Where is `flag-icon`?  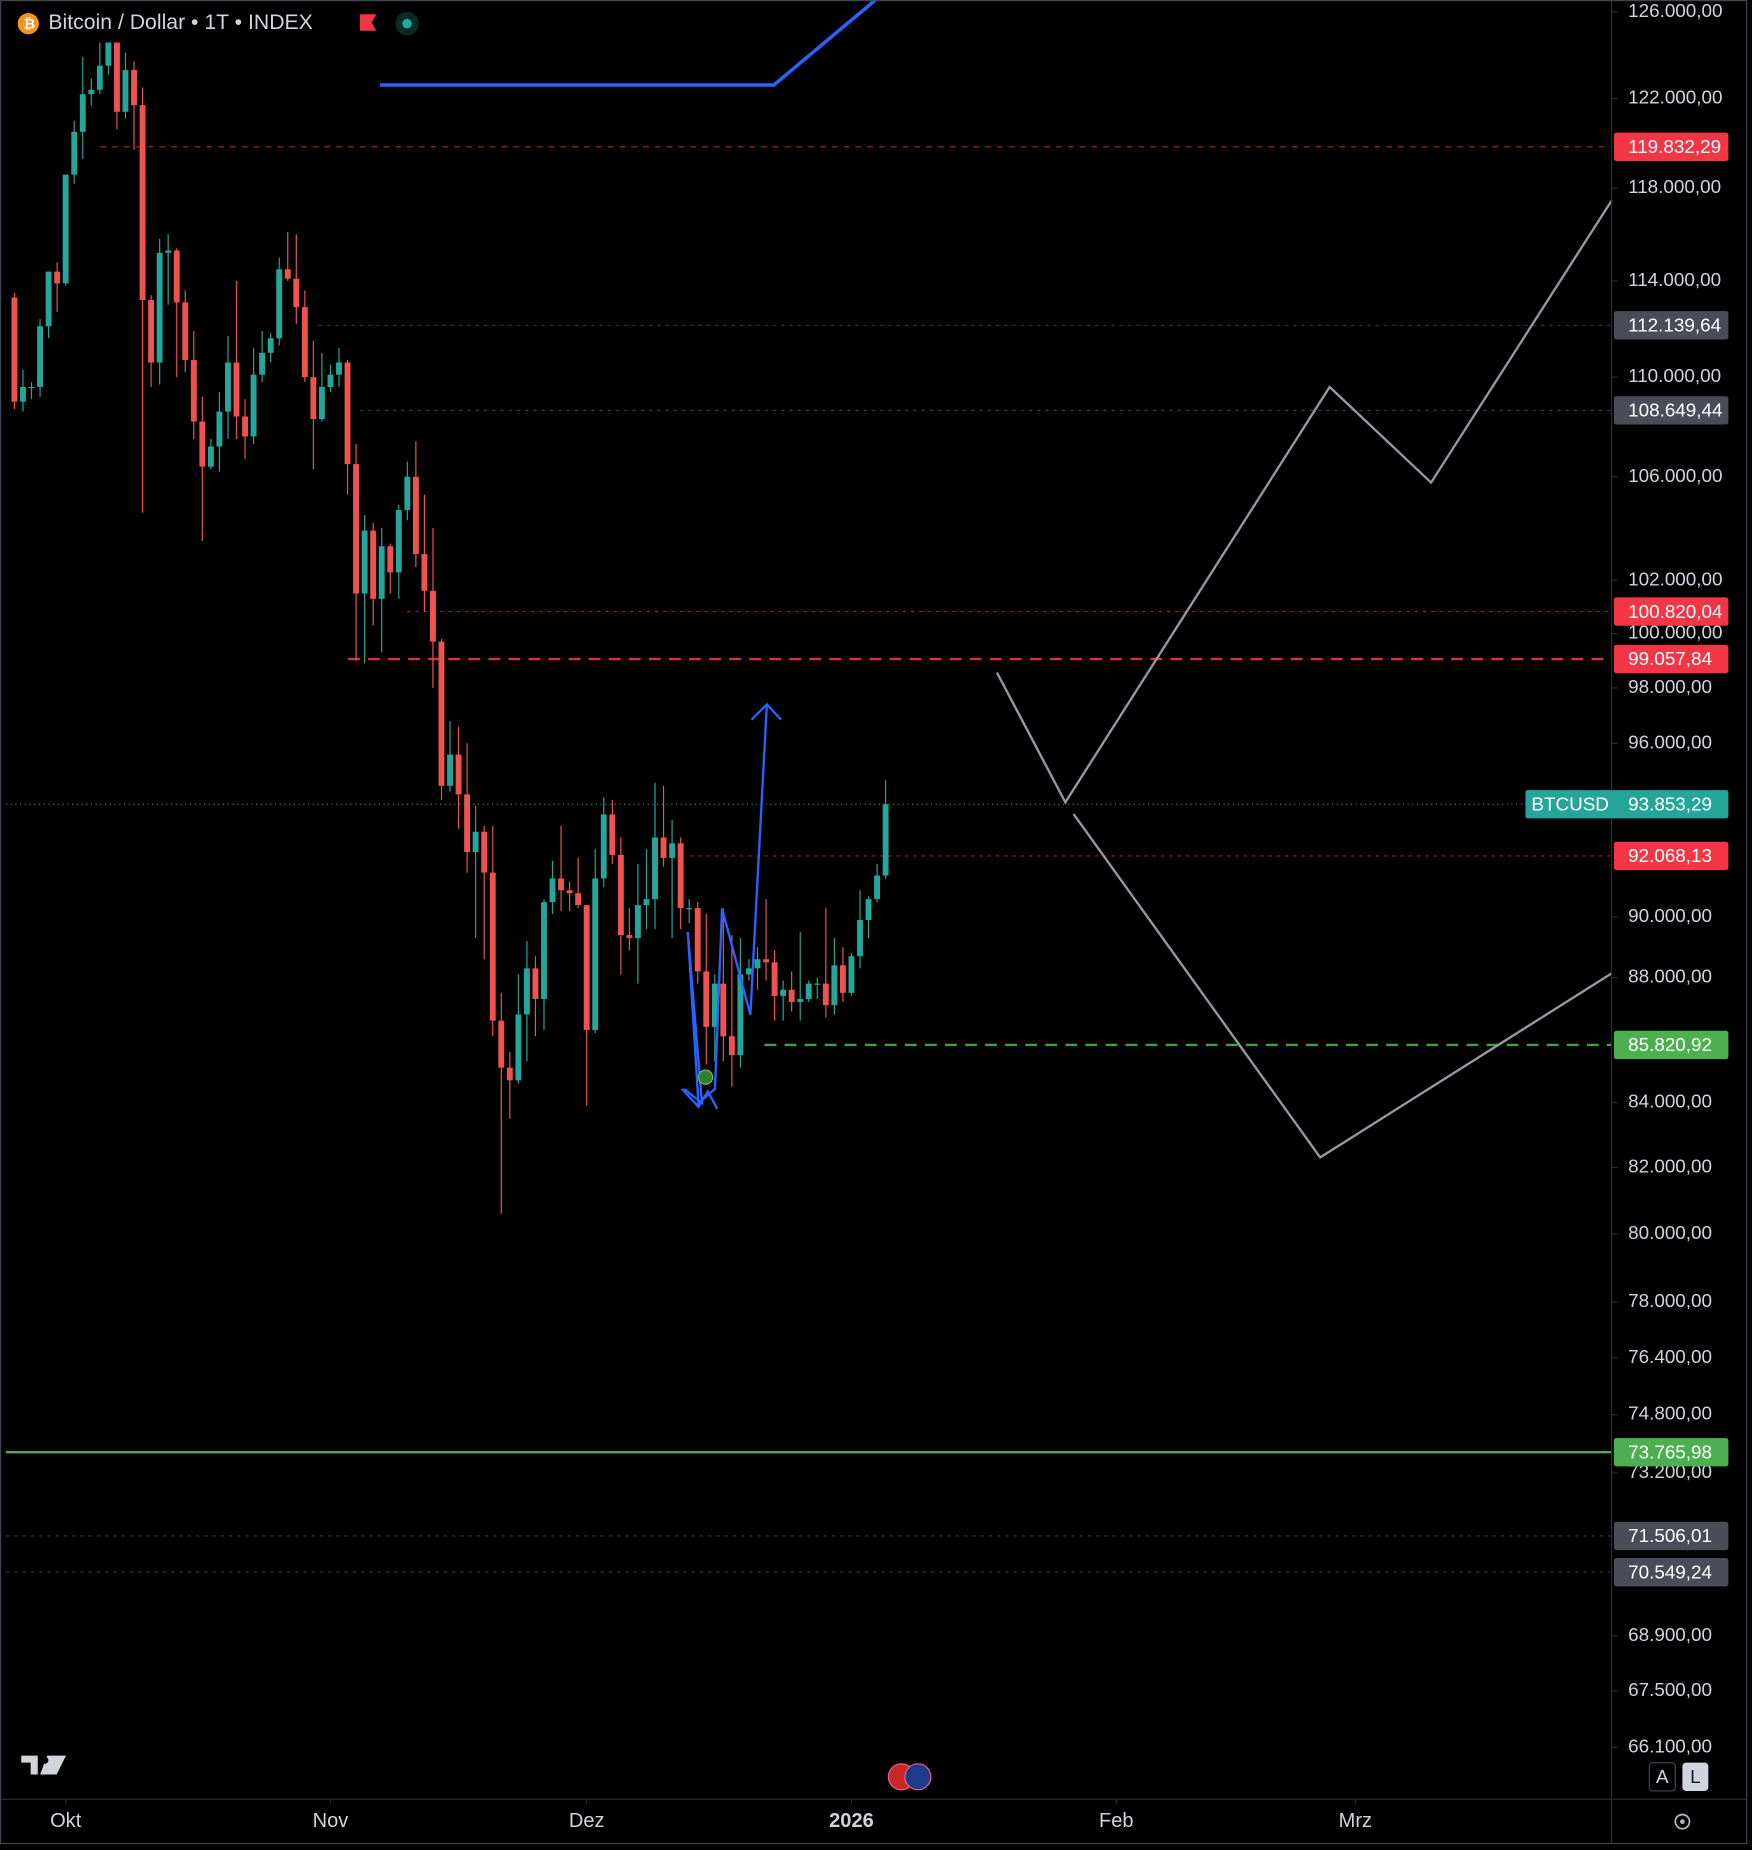
flag-icon is located at coordinates (368, 22).